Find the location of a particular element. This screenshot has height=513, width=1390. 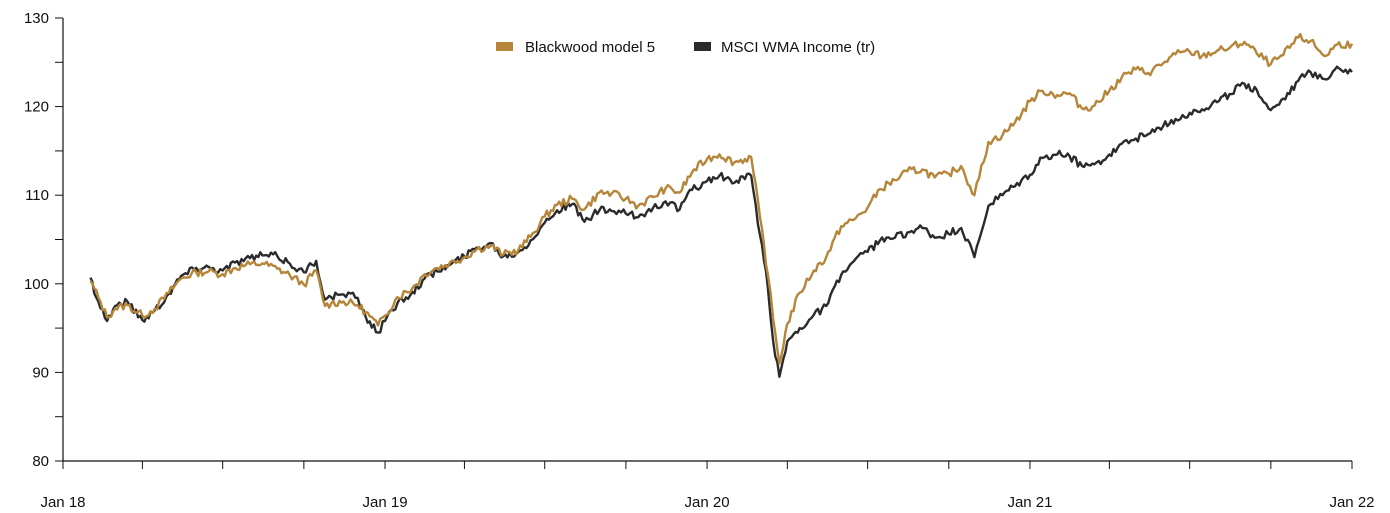

y-tick-label: 130 is located at coordinates (36, 18).